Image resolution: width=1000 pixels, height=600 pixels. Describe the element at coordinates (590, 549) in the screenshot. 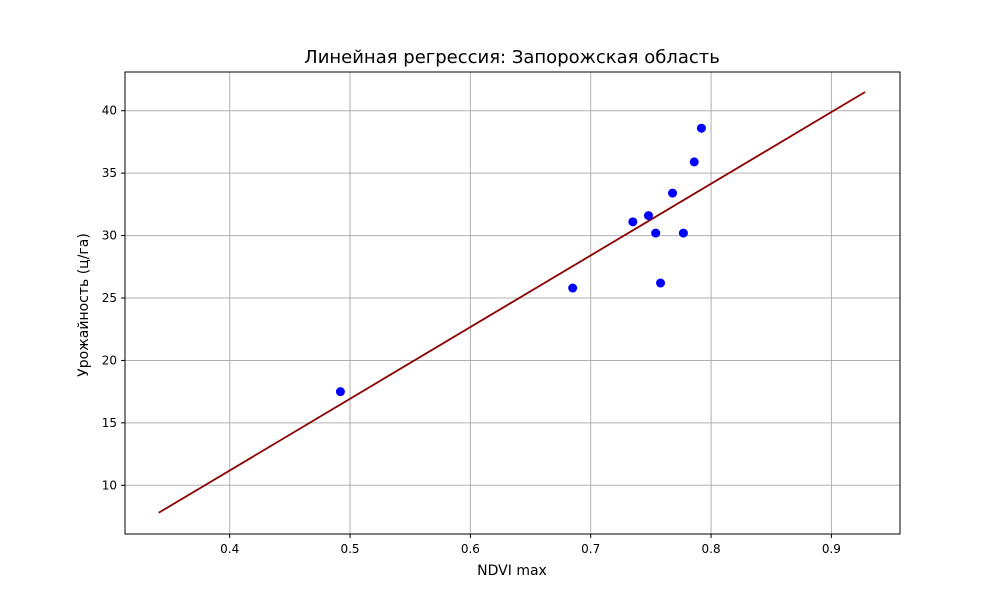

I see `x-tick-label: 0.7` at that location.